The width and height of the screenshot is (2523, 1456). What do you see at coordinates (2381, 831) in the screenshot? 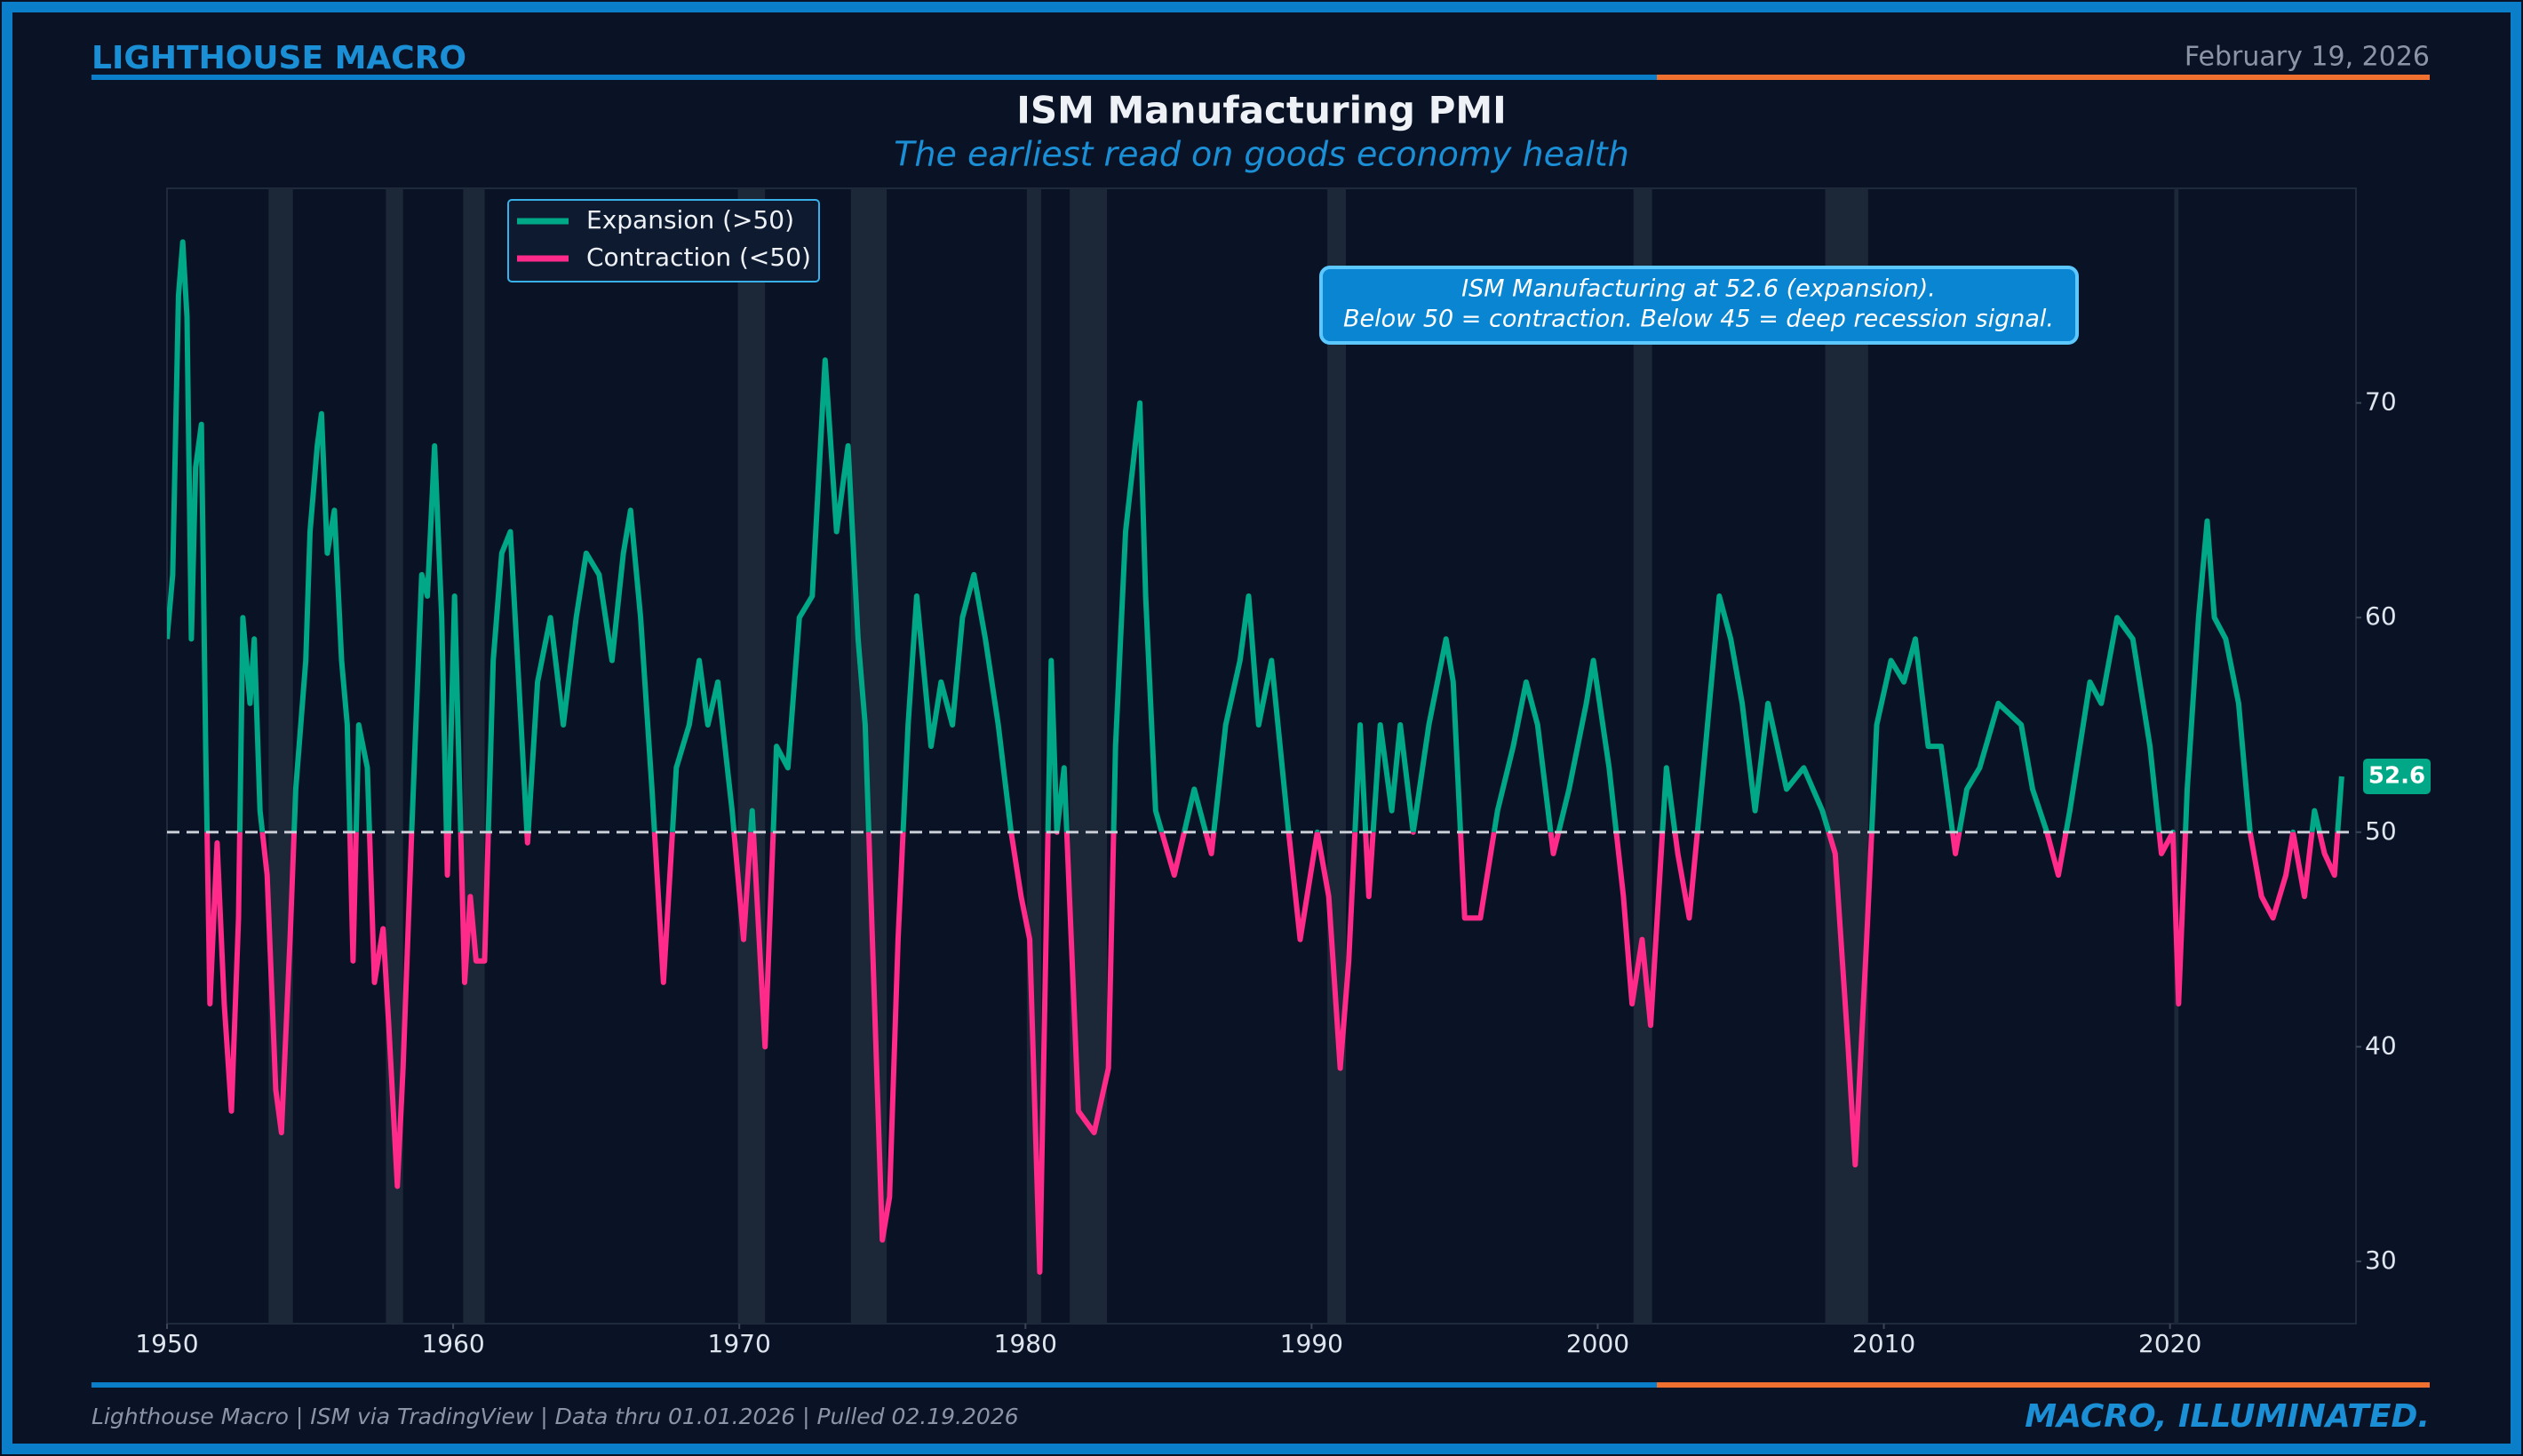
I see `y-tick-label: 50` at bounding box center [2381, 831].